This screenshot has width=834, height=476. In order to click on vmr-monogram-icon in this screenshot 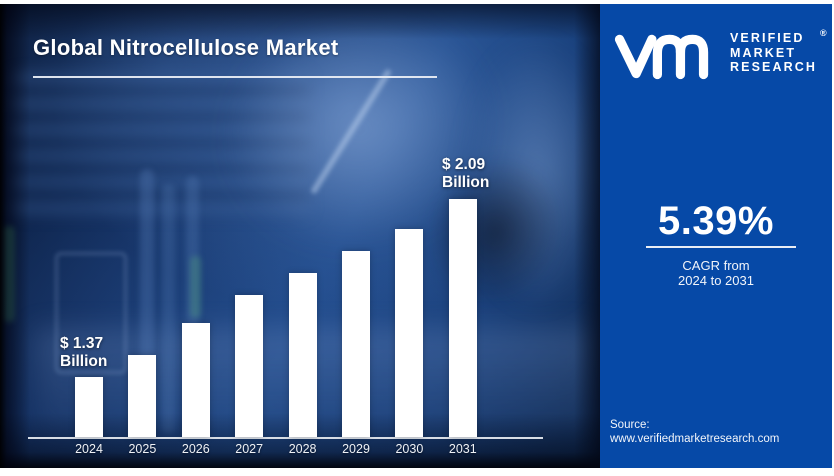, I will do `click(661, 57)`.